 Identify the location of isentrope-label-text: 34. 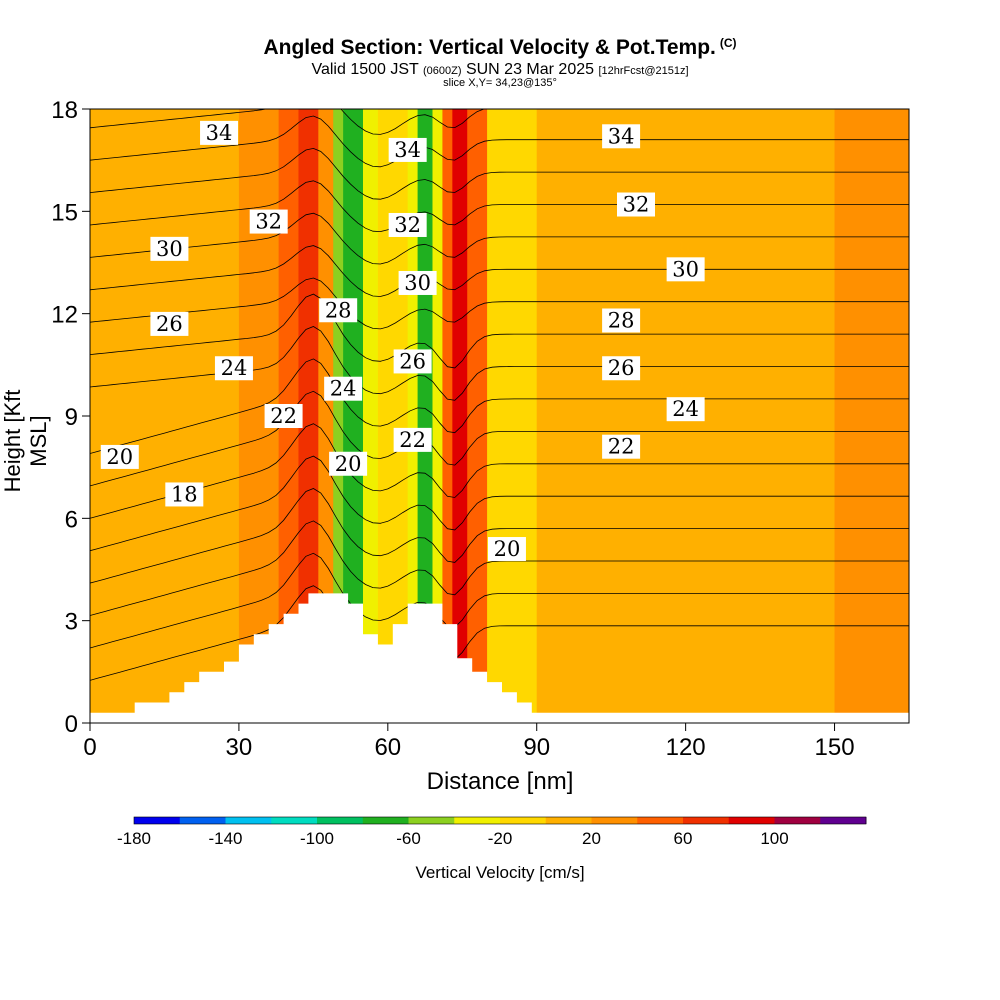
(621, 136).